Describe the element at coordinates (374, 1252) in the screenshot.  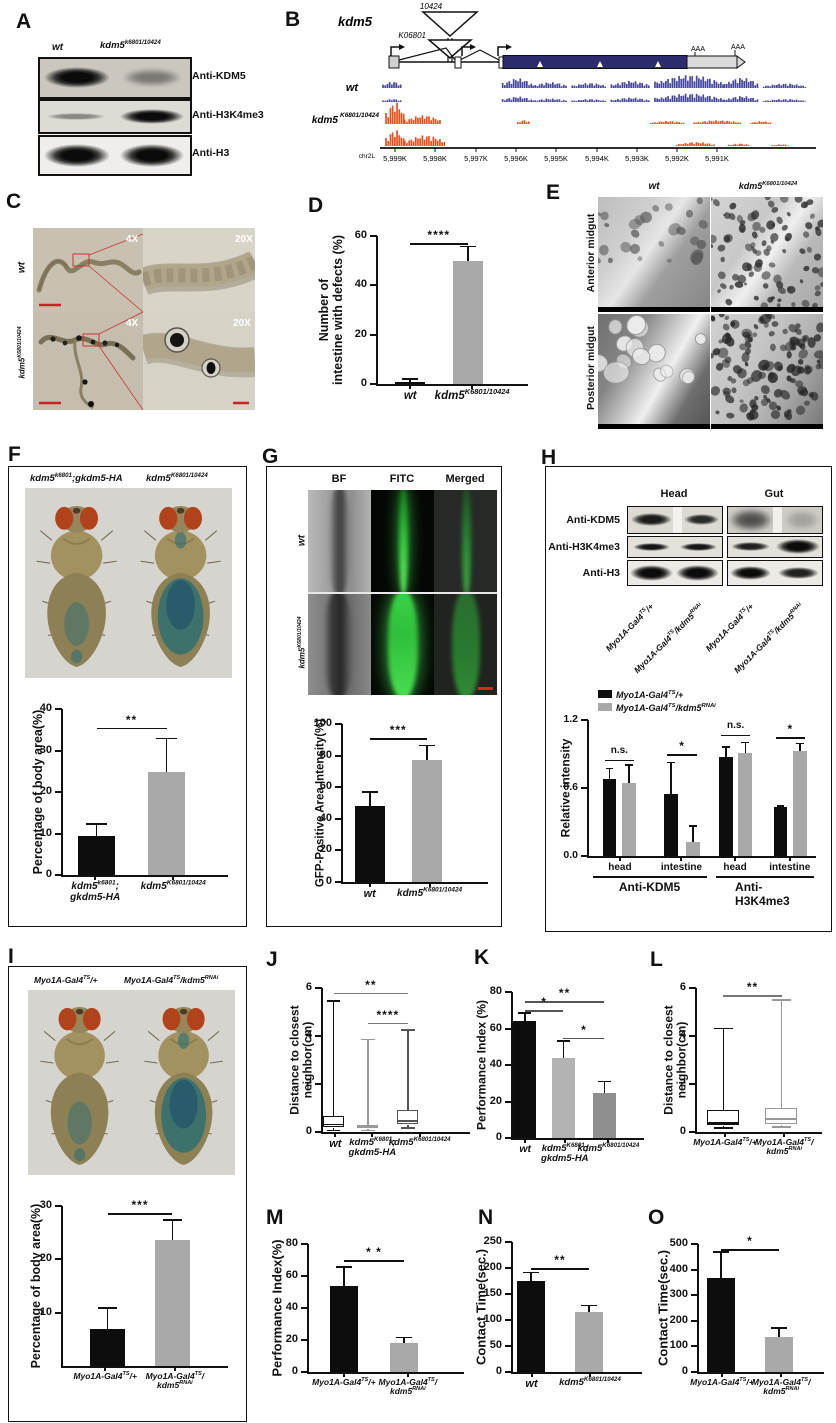
I see `significance-label: * *` at that location.